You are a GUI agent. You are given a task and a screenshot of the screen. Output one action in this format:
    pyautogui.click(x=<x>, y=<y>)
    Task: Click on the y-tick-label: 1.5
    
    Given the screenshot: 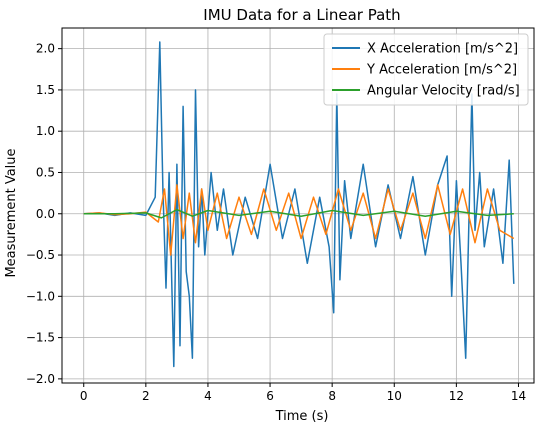 What is the action you would take?
    pyautogui.click(x=45, y=90)
    